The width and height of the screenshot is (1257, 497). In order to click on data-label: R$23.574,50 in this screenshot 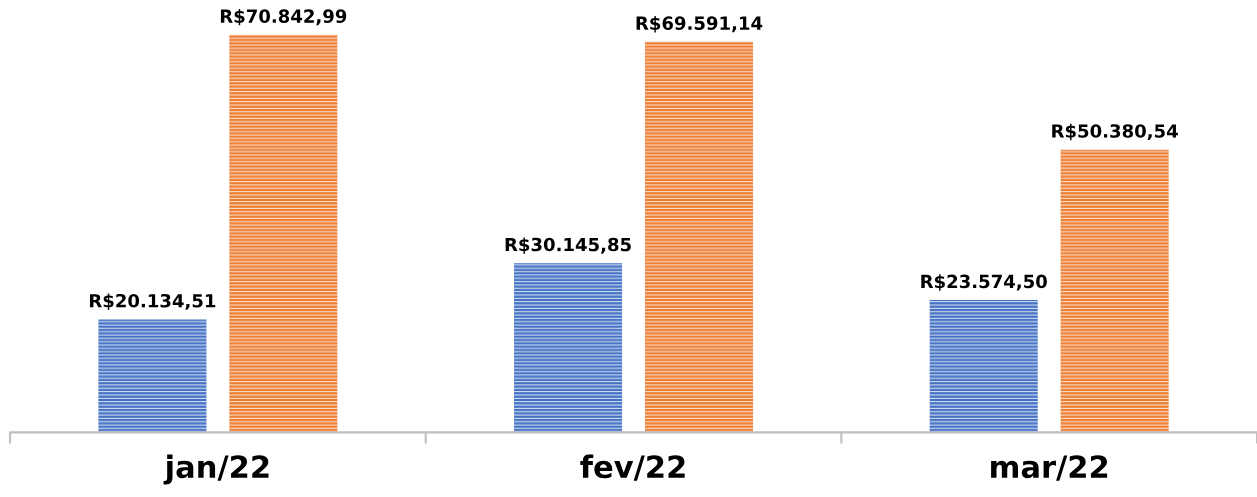, I will do `click(984, 282)`.